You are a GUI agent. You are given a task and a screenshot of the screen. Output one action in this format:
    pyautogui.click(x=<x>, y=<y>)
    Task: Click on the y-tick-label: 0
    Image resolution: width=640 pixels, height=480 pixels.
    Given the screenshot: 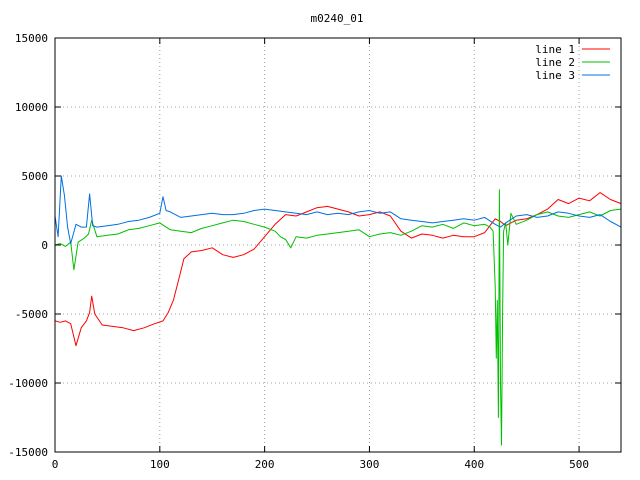 What is the action you would take?
    pyautogui.click(x=44, y=245)
    